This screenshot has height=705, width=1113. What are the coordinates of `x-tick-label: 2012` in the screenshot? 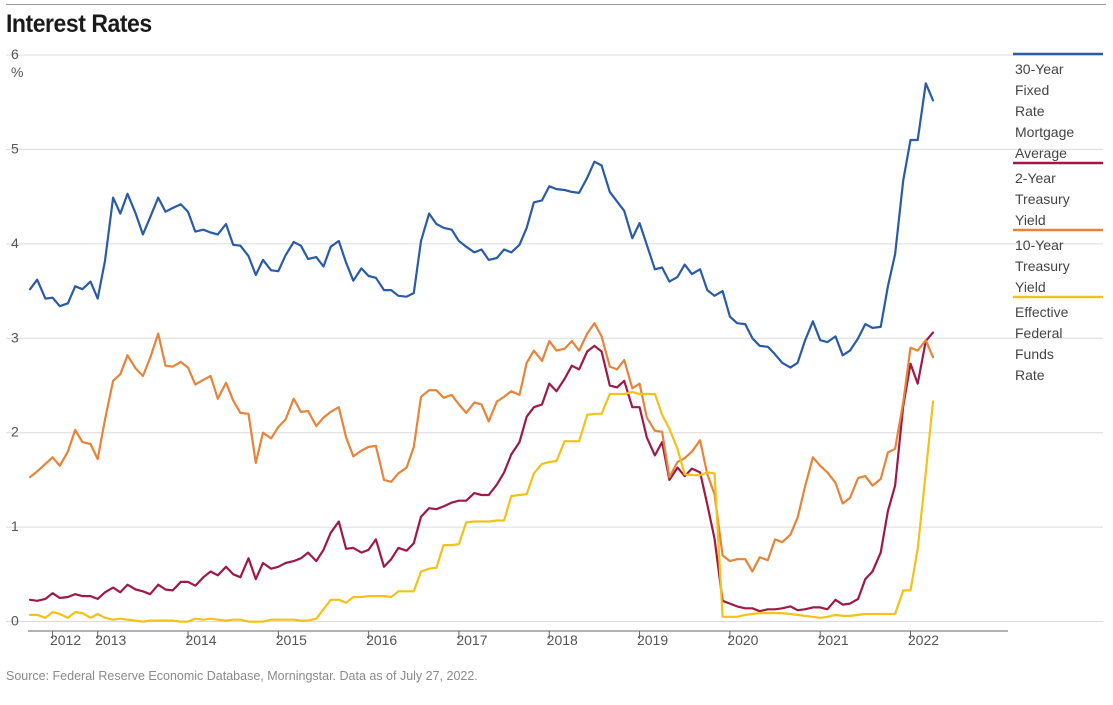 It's located at (65, 640).